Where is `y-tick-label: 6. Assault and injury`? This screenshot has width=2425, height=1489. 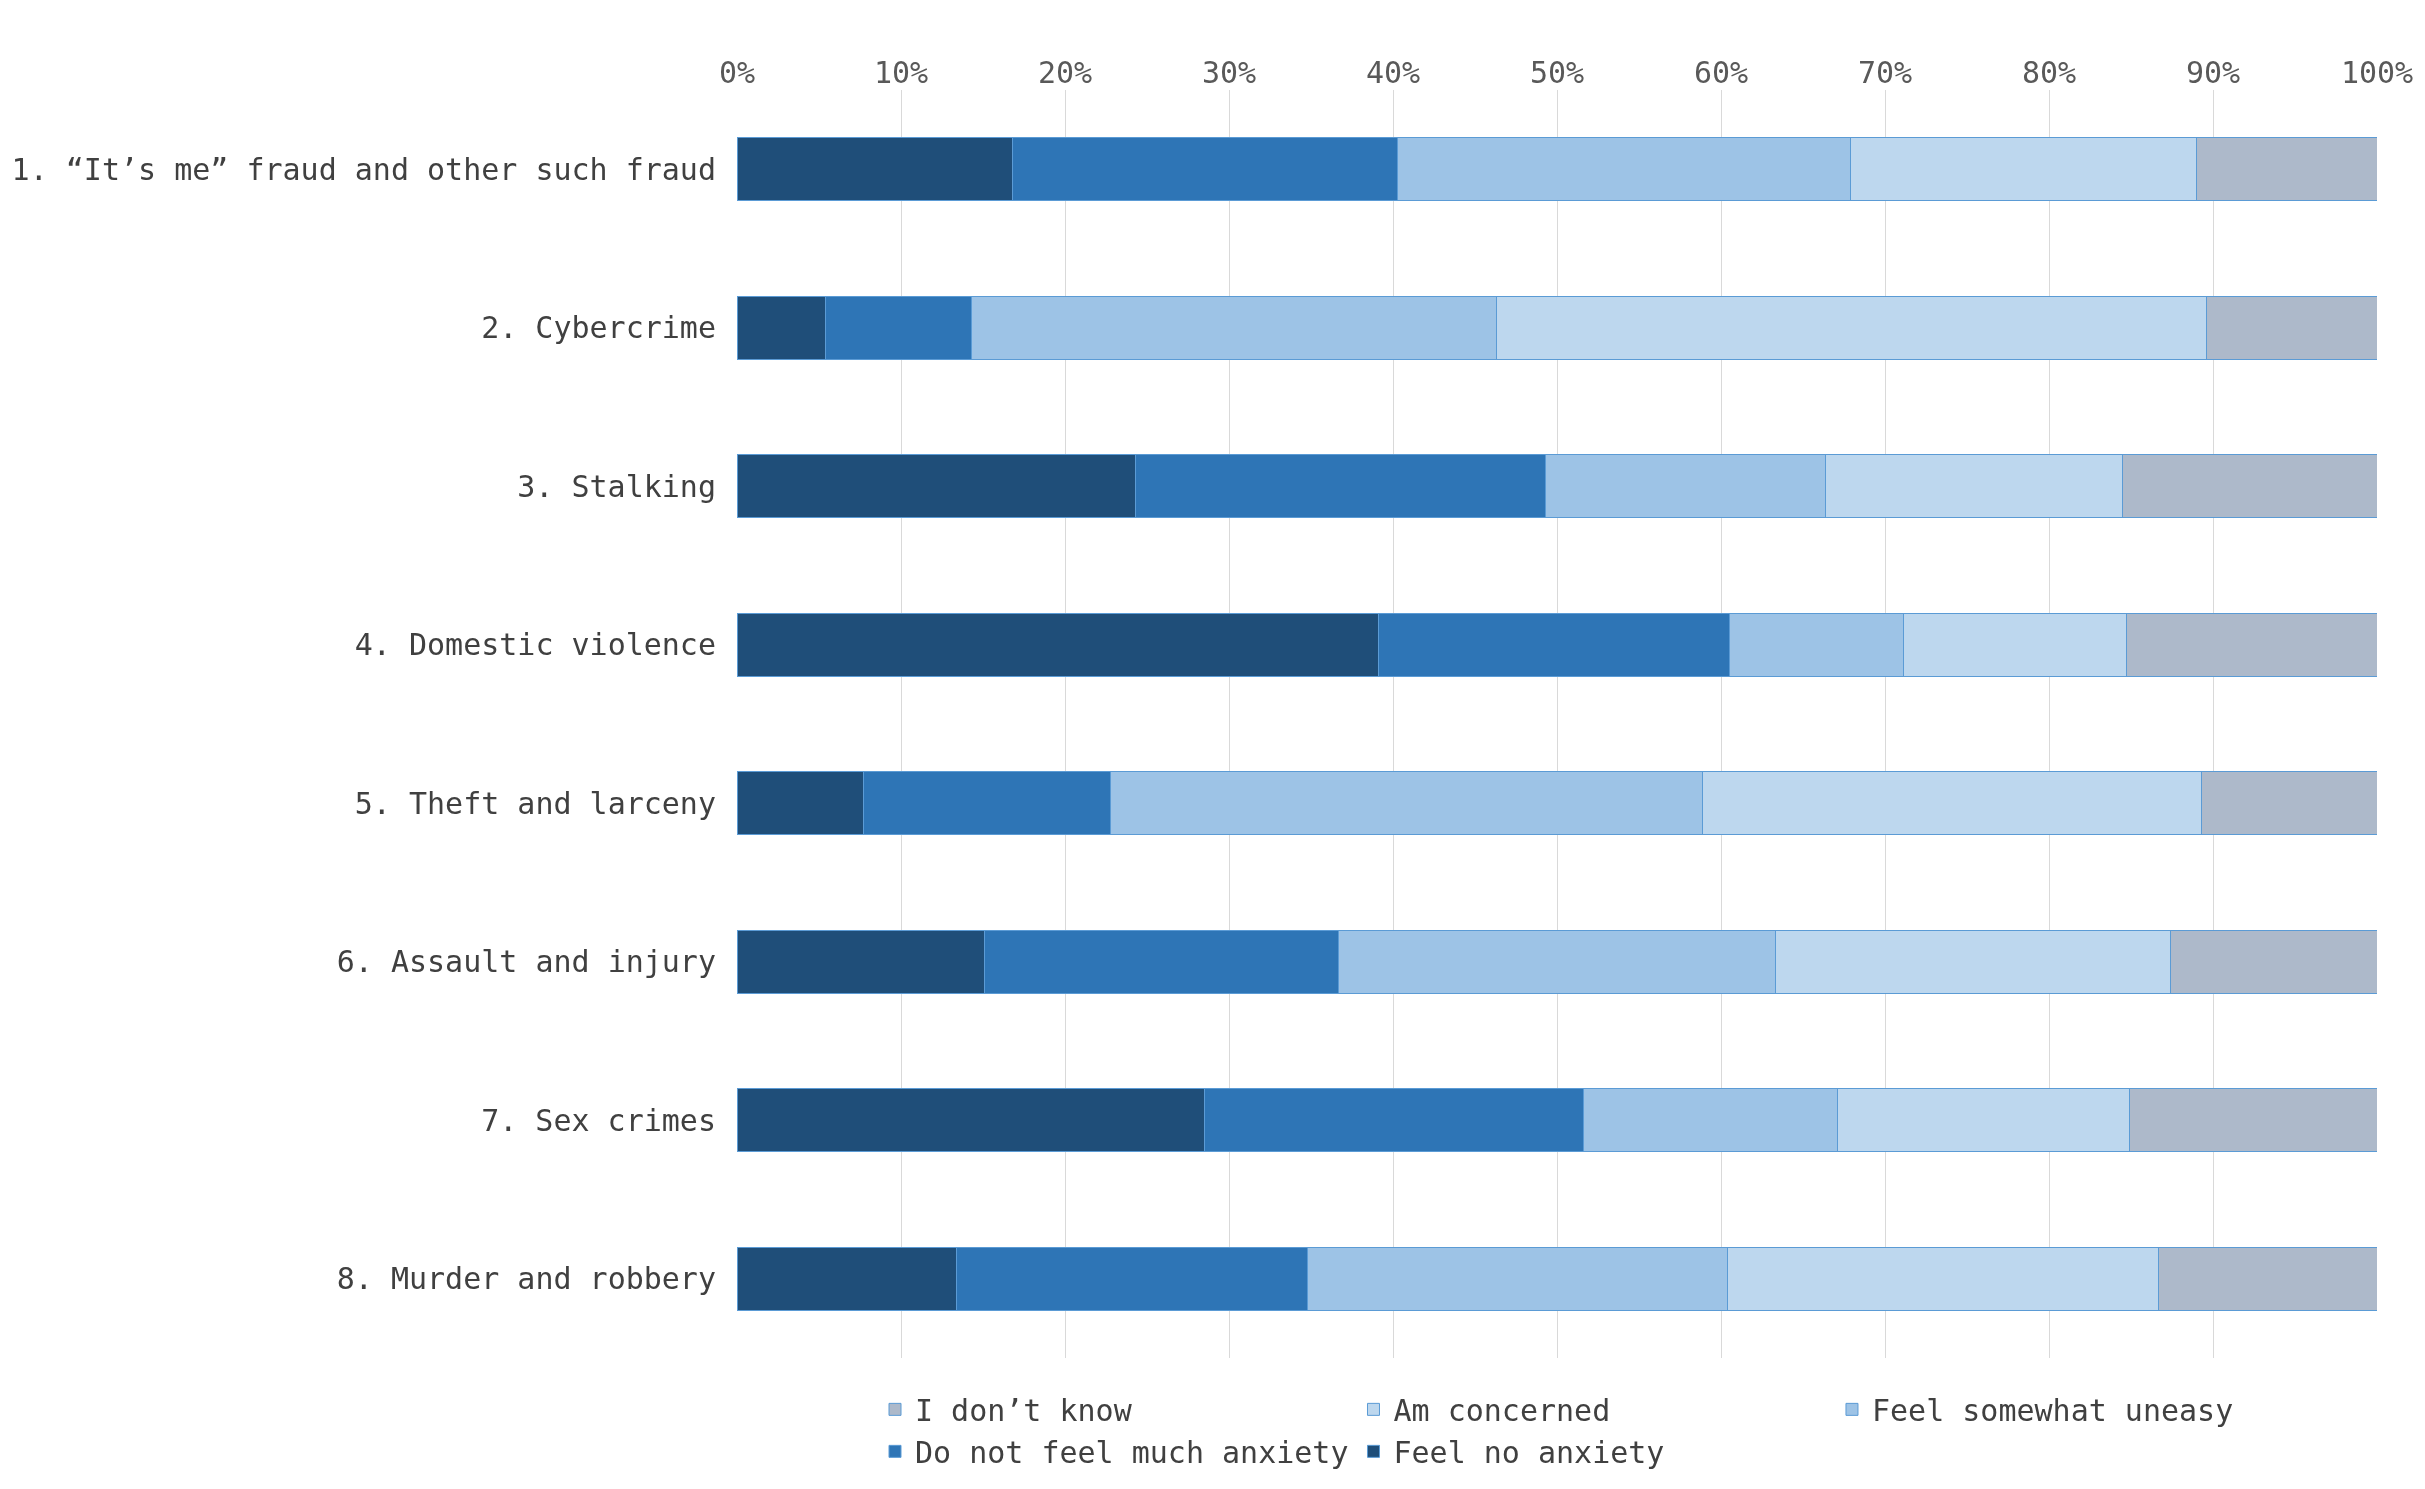
y-tick-label: 6. Assault and injury is located at coordinates (526, 962).